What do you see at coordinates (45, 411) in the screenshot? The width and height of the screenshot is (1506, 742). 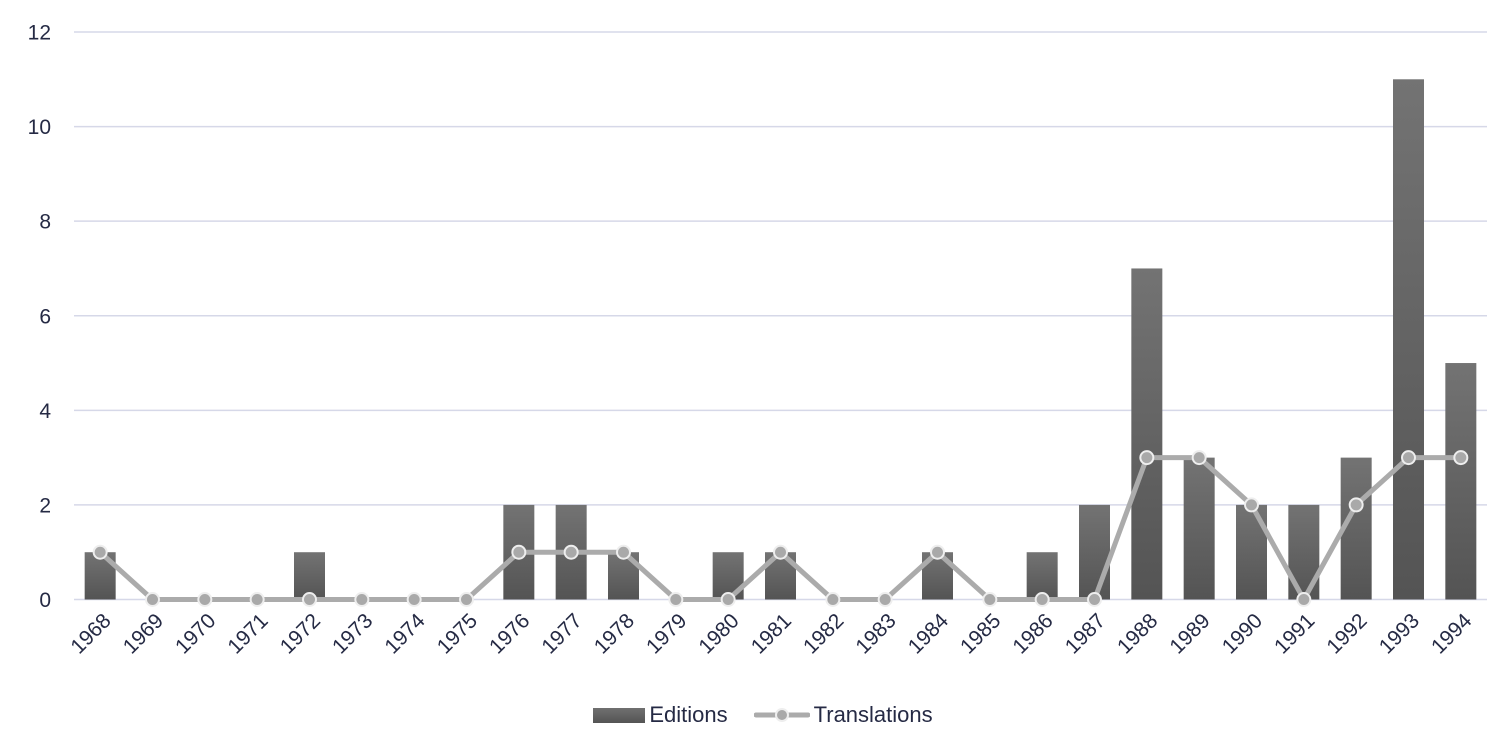 I see `y-tick-label: 4` at bounding box center [45, 411].